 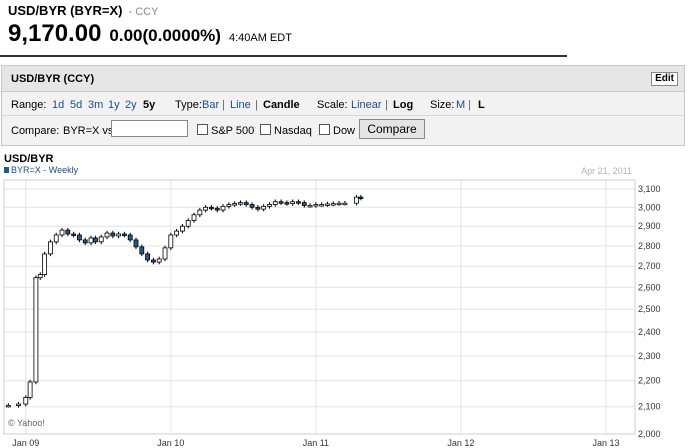 What do you see at coordinates (96, 105) in the screenshot?
I see `range-3m: 3m` at bounding box center [96, 105].